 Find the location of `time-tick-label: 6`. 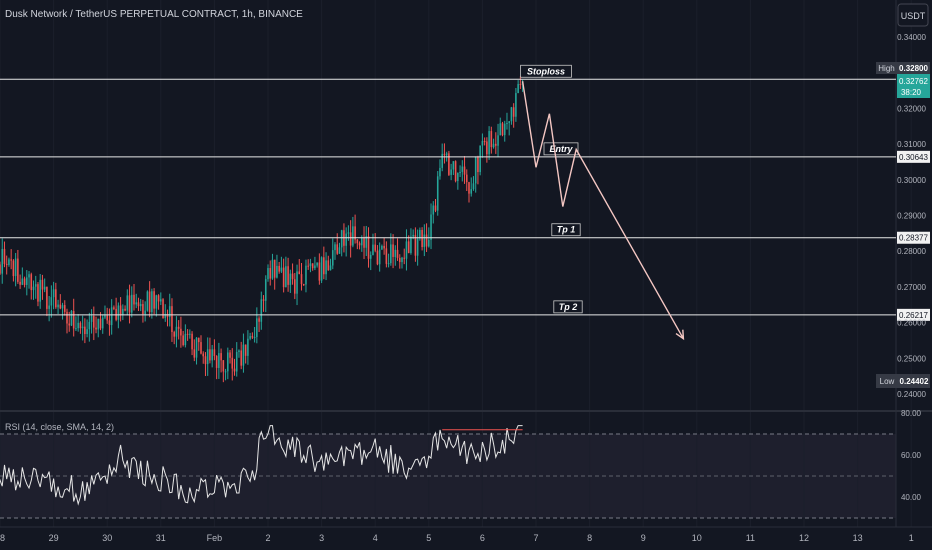

time-tick-label: 6 is located at coordinates (482, 538).